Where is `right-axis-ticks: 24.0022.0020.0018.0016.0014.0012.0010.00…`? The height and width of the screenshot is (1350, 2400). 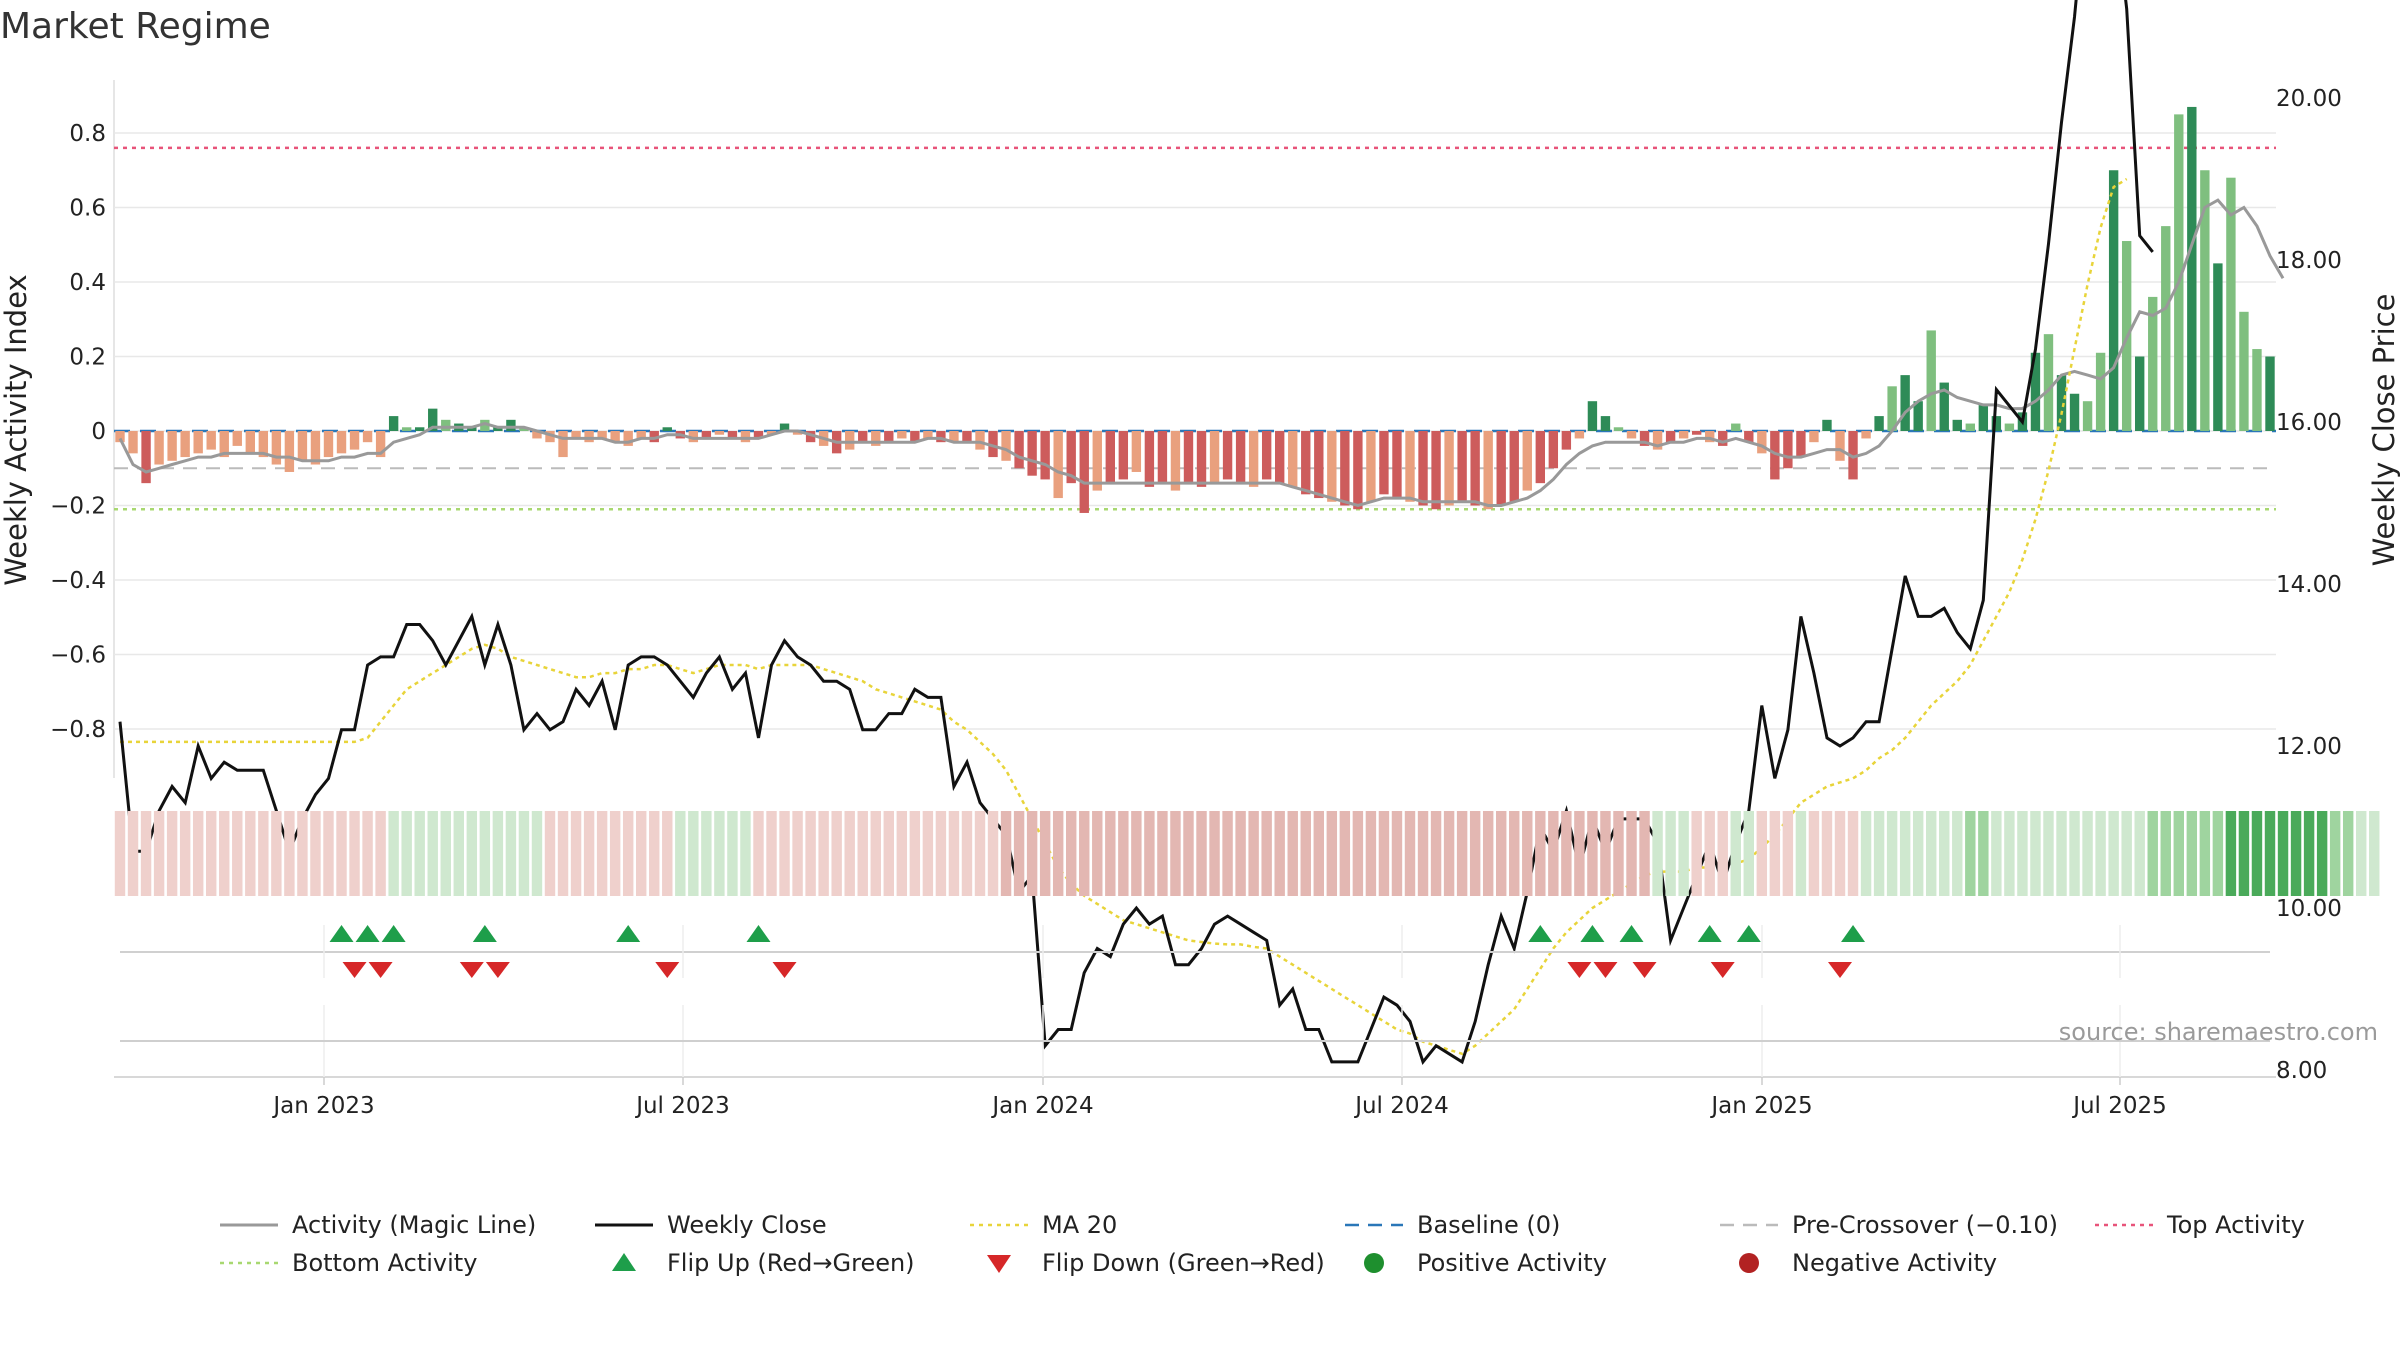 right-axis-ticks: 24.0022.0020.0018.0016.0014.0012.0010.00… is located at coordinates (2309, 585).